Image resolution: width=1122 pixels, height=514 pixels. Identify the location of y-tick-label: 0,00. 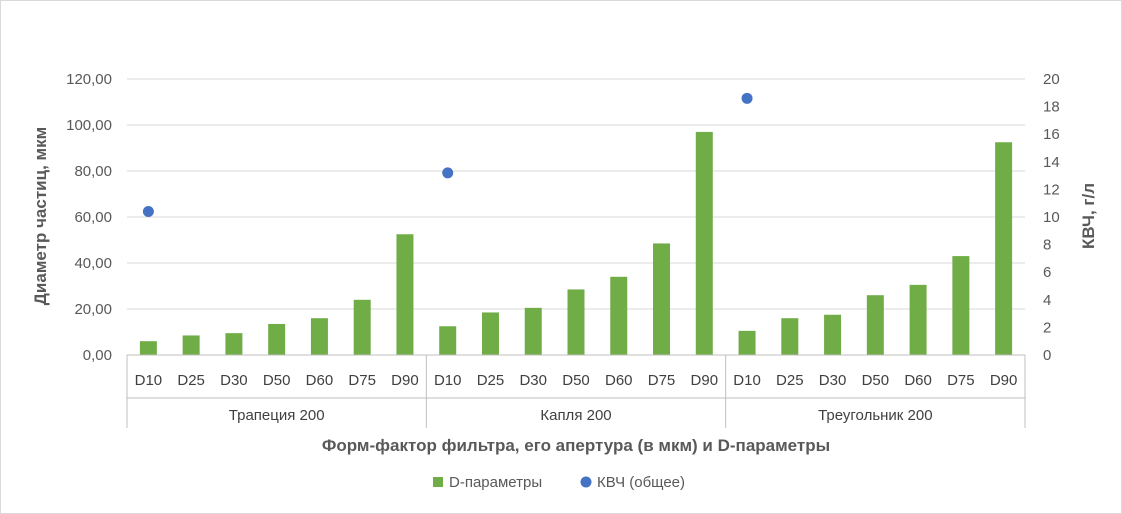
(97, 355).